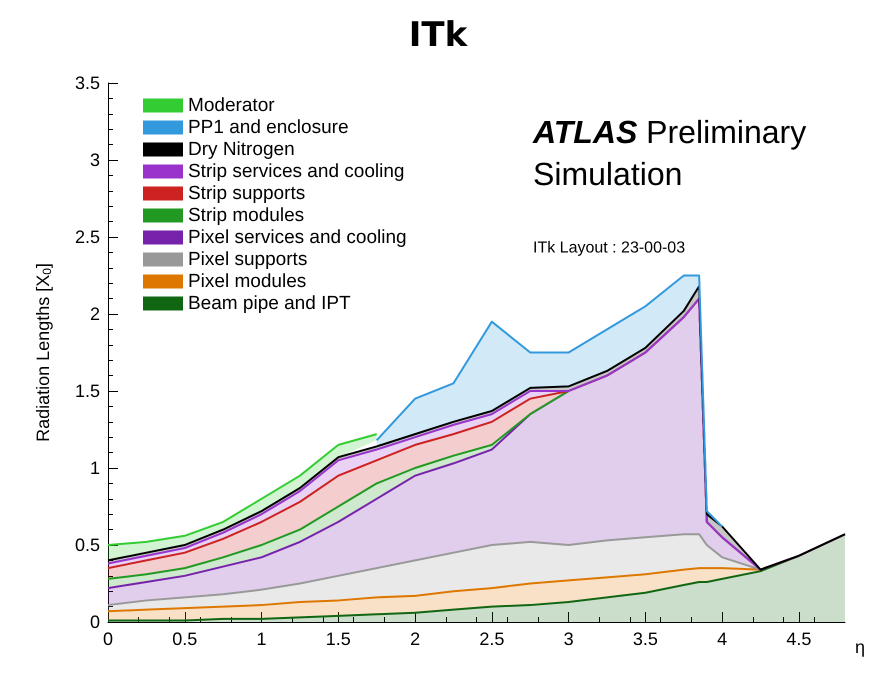  Describe the element at coordinates (87, 391) in the screenshot. I see `y-tick-label: 1.5` at that location.